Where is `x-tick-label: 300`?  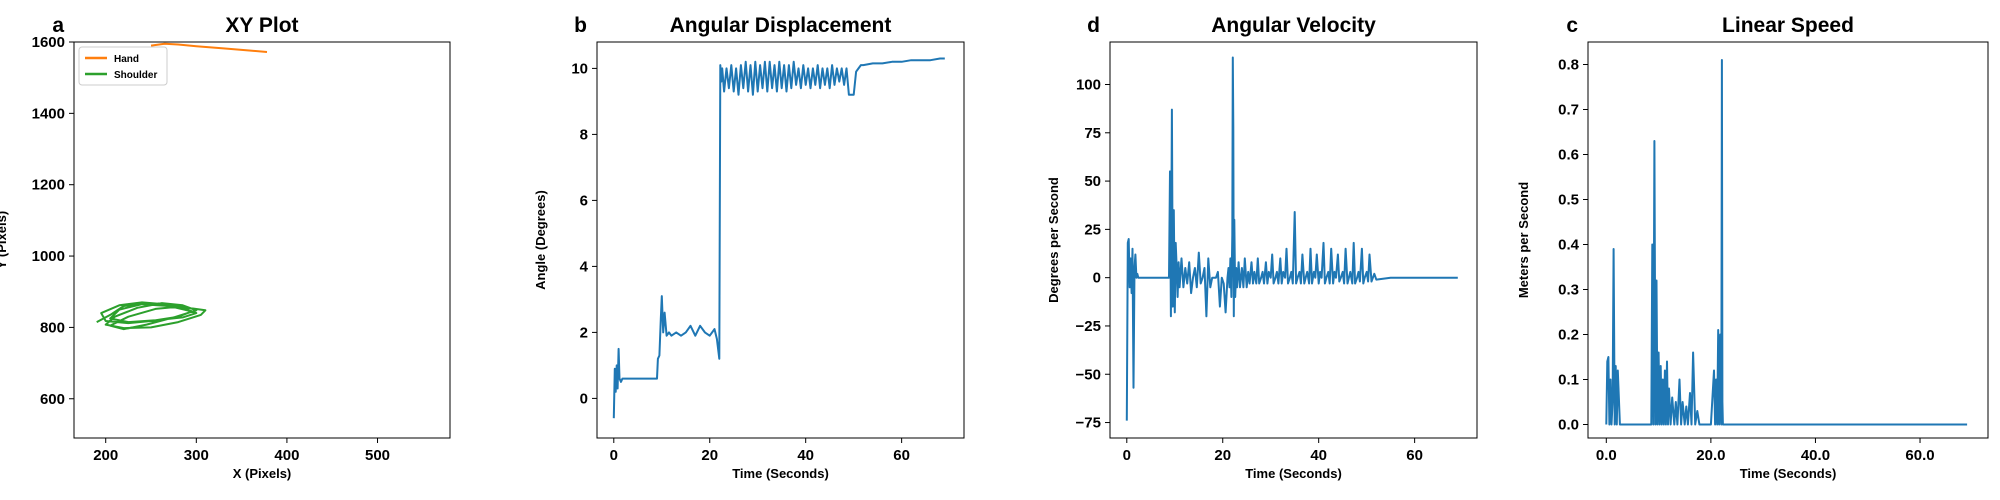 x-tick-label: 300 is located at coordinates (196, 455).